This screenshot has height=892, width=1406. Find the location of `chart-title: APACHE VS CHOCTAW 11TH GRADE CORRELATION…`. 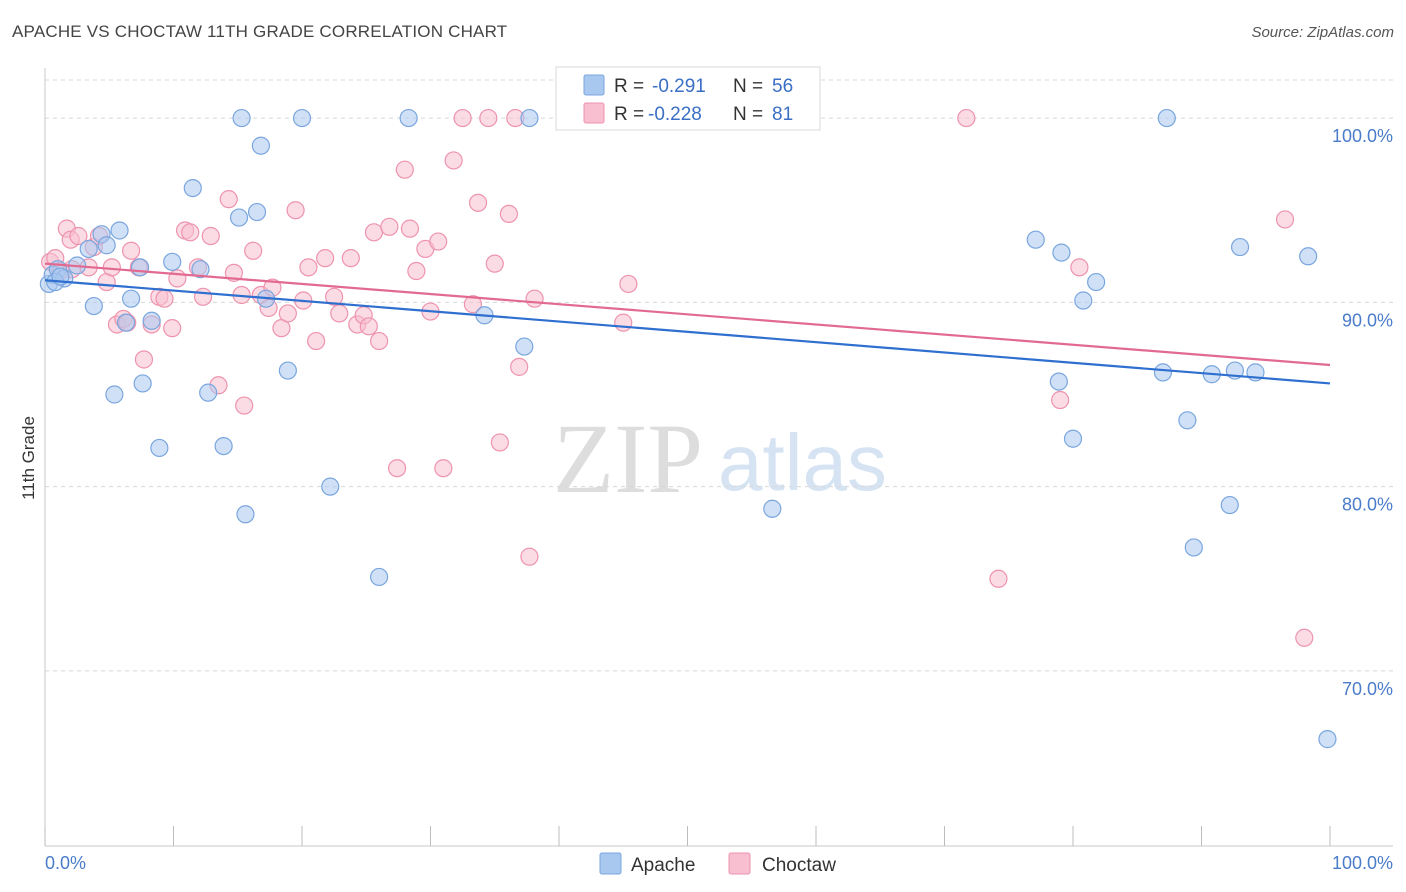

chart-title: APACHE VS CHOCTAW 11TH GRADE CORRELATION… is located at coordinates (260, 31).